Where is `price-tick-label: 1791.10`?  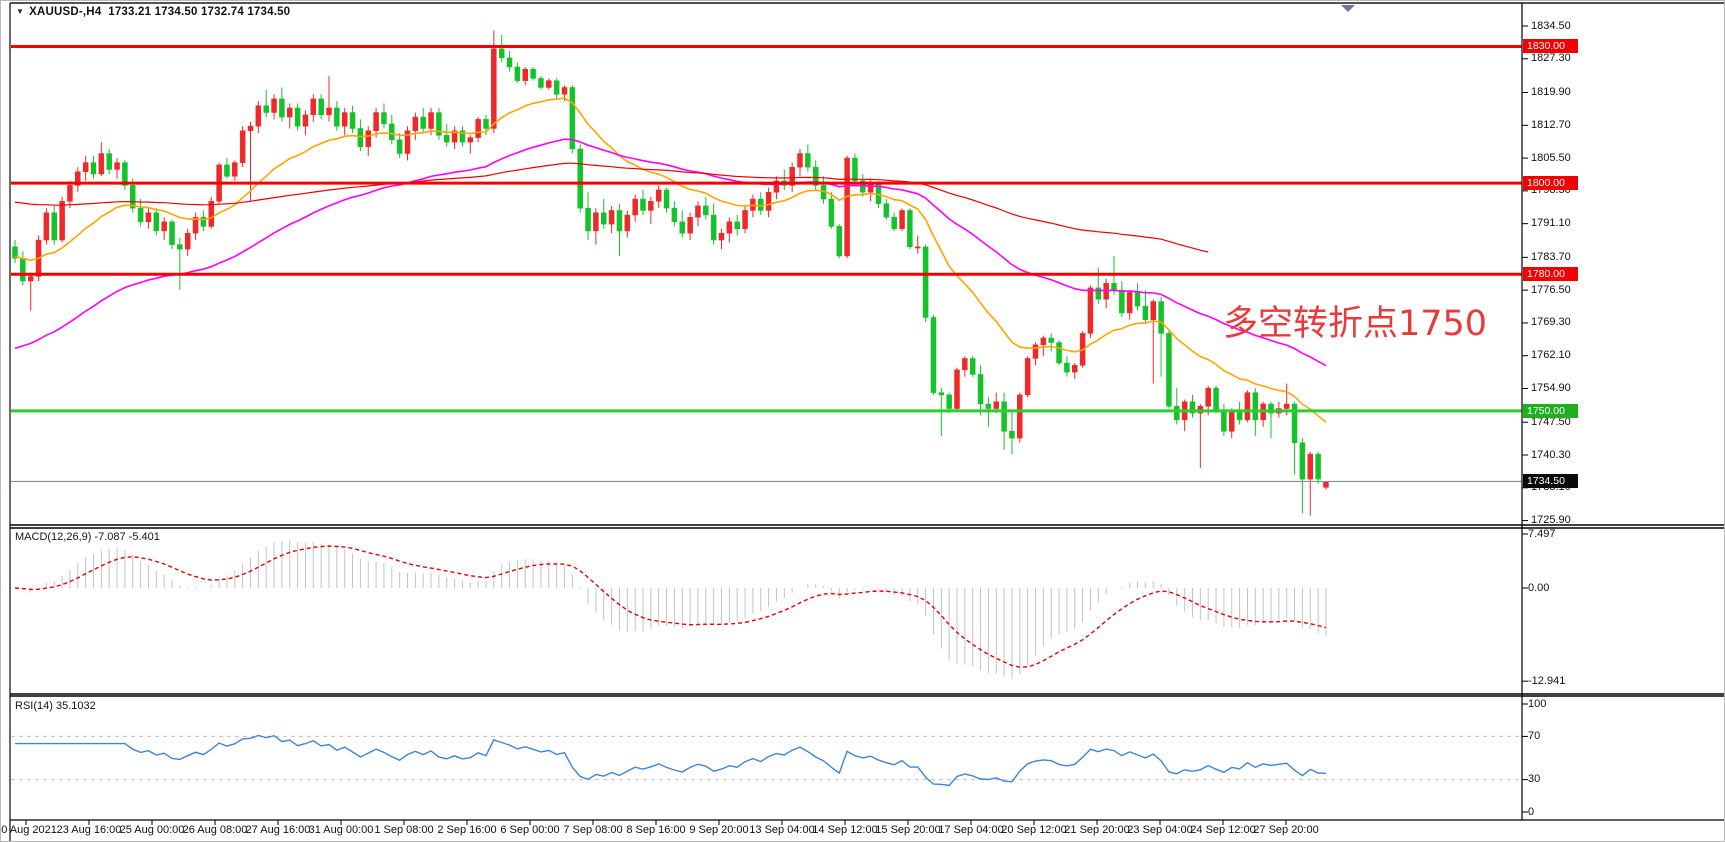
price-tick-label: 1791.10 is located at coordinates (1551, 223).